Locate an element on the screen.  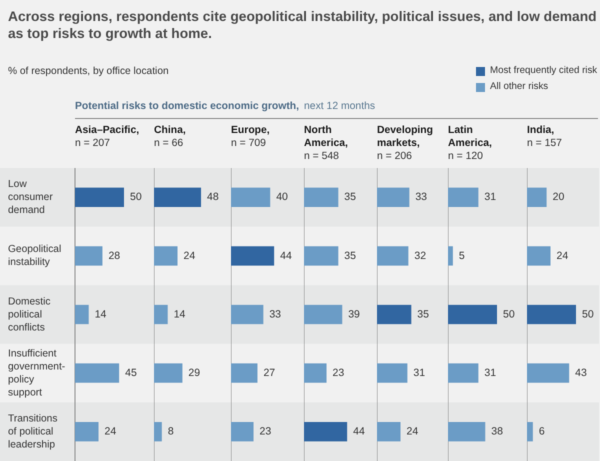
y-tick-label: Low consumer demand is located at coordinates (31, 197).